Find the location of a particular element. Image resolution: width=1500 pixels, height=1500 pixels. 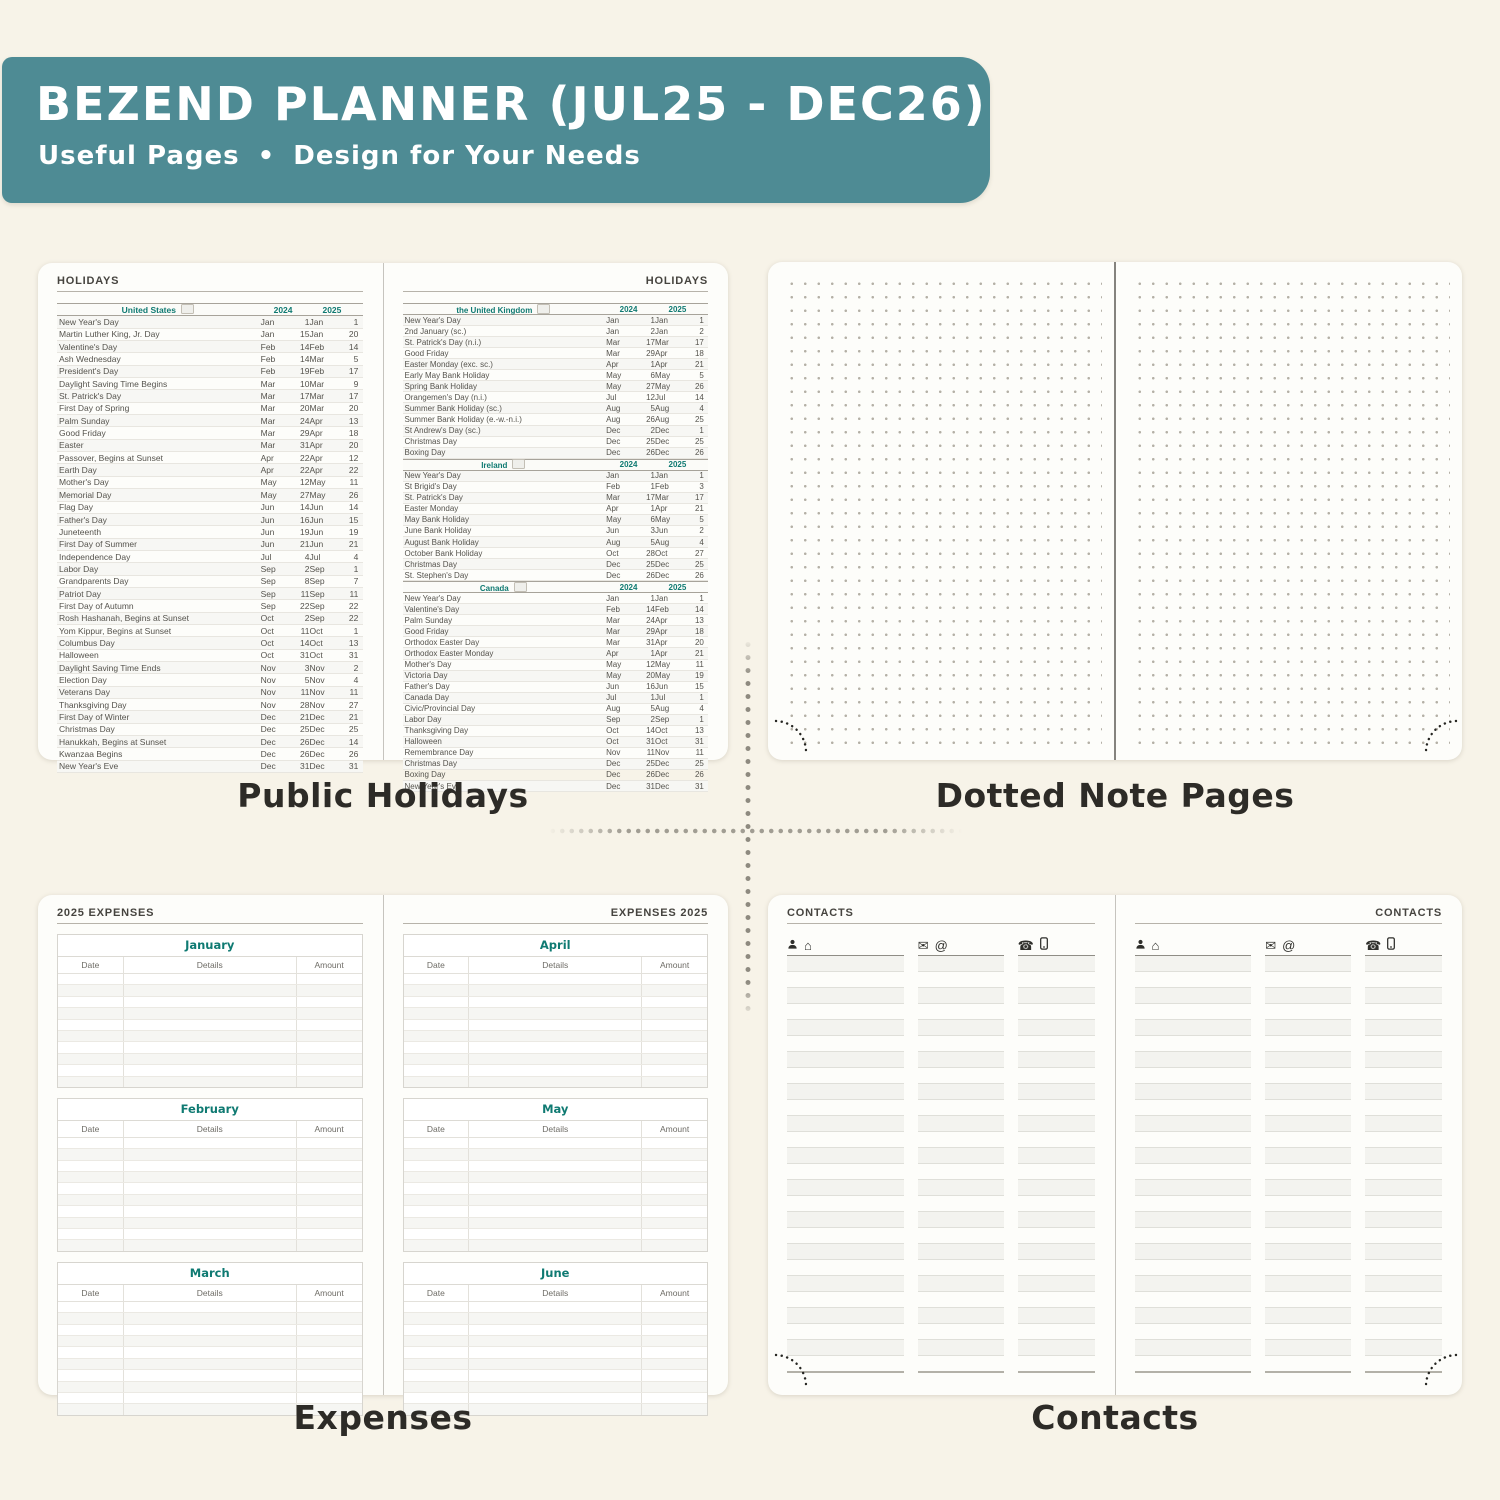

expense-month-table: January Date Details Amount is located at coordinates (210, 1011).